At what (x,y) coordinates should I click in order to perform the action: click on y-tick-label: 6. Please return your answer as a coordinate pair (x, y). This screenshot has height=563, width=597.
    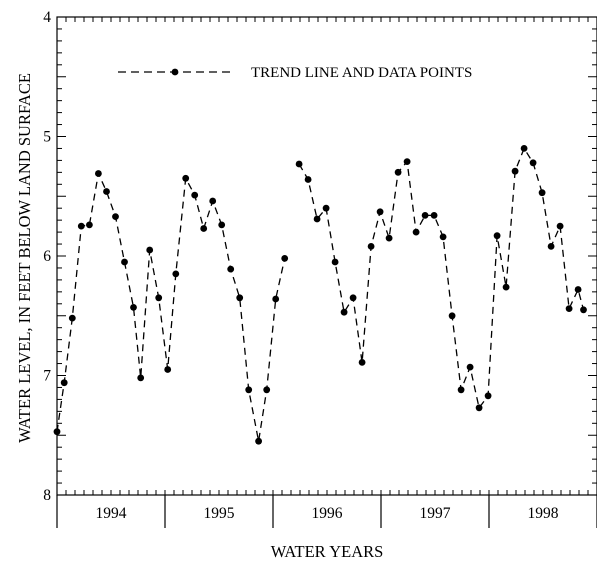
    Looking at the image, I should click on (47, 256).